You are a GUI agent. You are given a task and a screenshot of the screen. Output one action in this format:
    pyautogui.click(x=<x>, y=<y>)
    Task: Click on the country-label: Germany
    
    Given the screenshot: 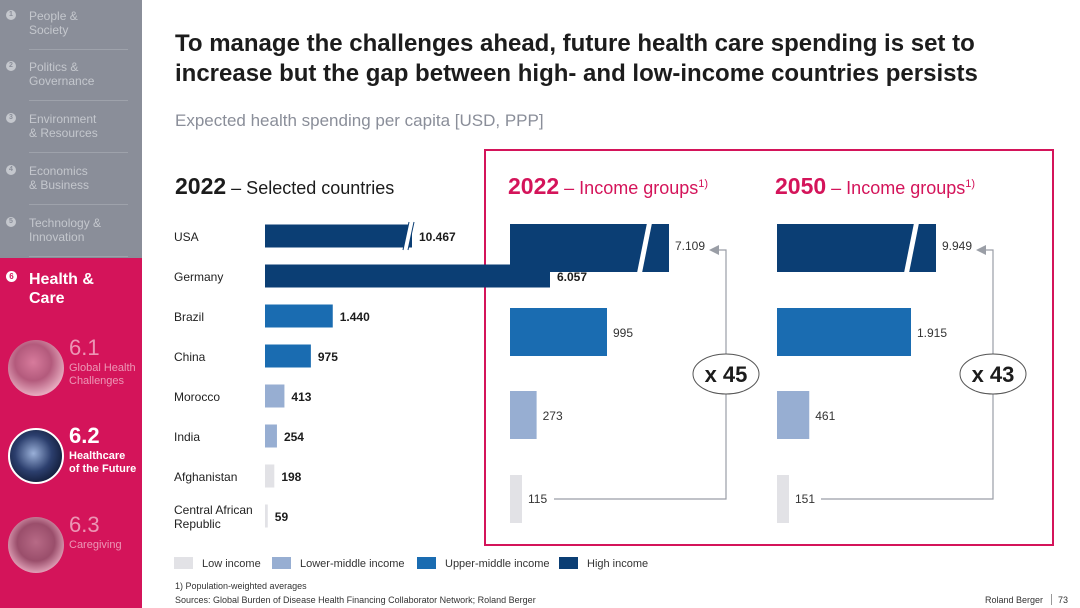 What is the action you would take?
    pyautogui.click(x=198, y=277)
    